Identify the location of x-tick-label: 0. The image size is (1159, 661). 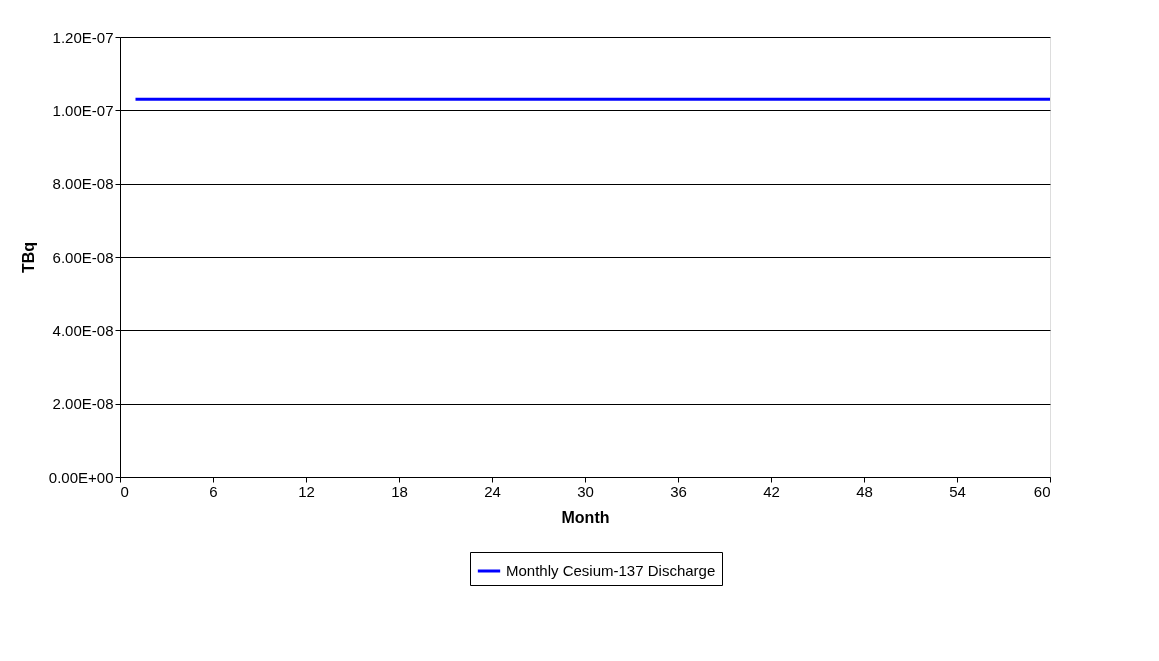
(124, 491).